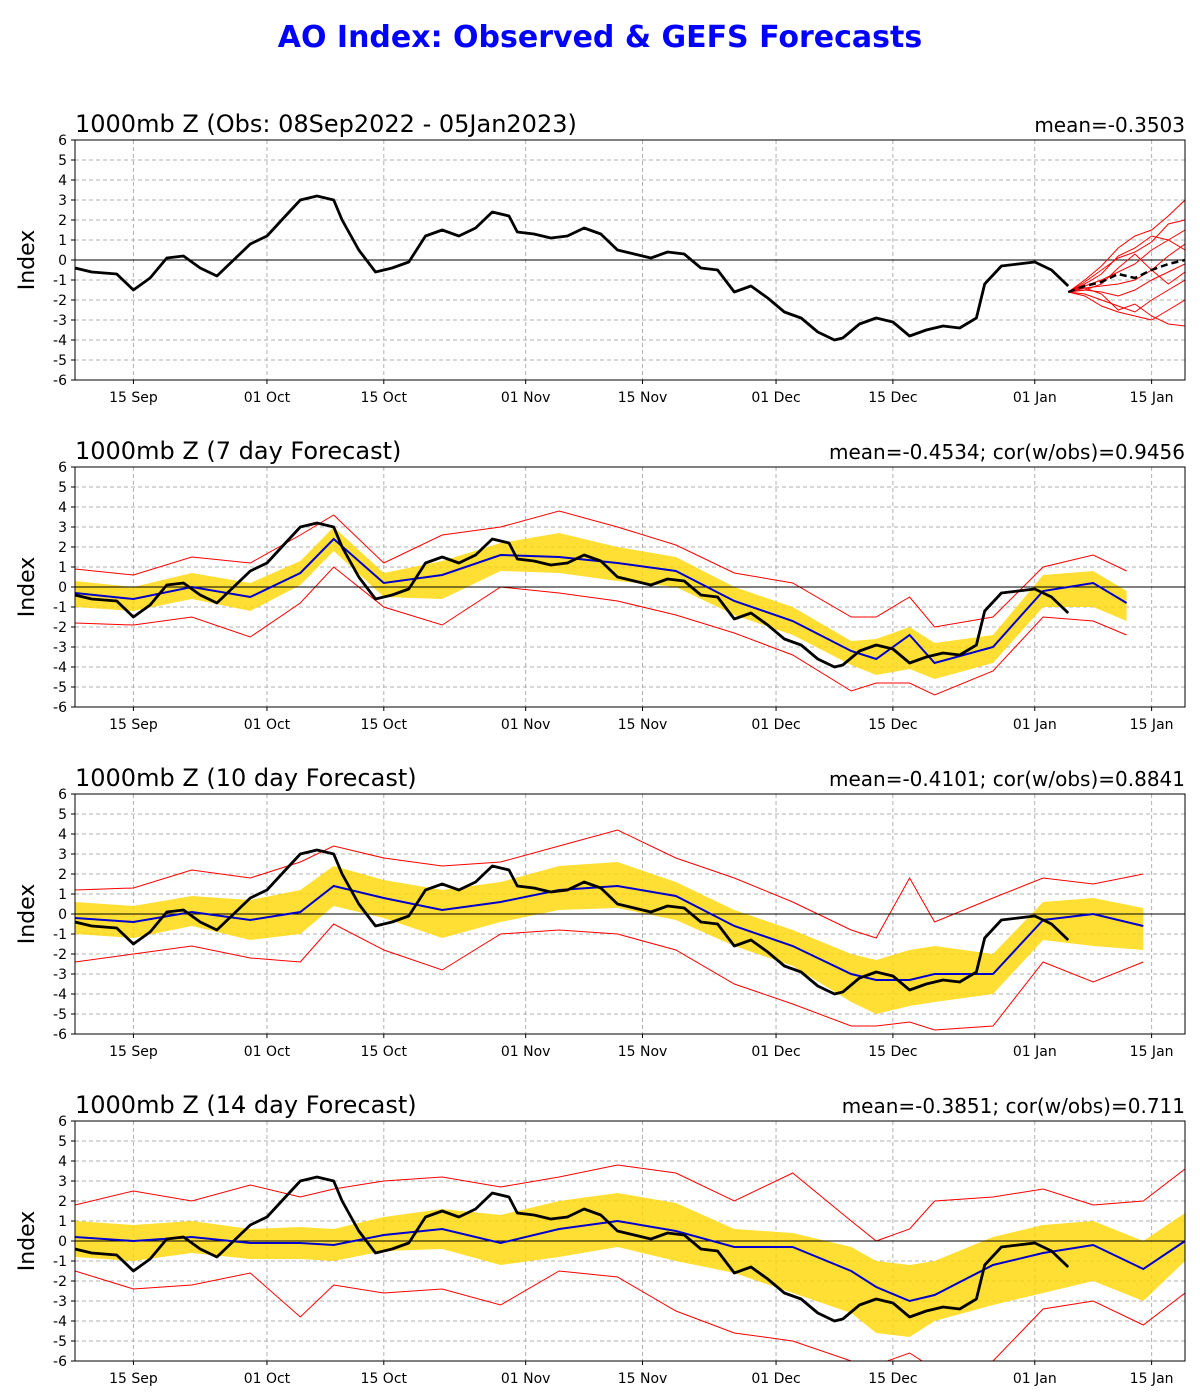 The height and width of the screenshot is (1400, 1200). I want to click on ensemble-mean-line, so click(601, 601).